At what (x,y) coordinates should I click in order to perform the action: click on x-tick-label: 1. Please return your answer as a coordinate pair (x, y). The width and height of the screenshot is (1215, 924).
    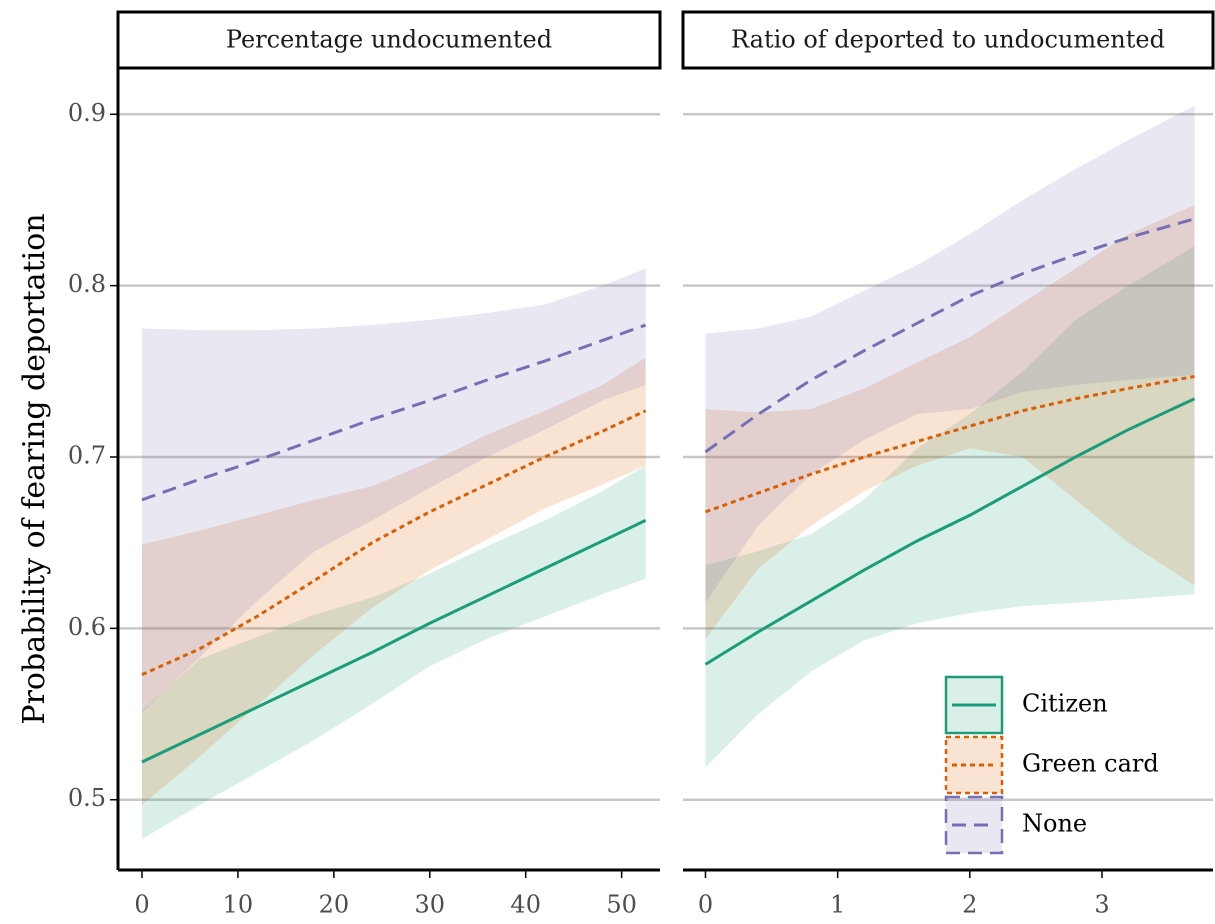
    Looking at the image, I should click on (837, 905).